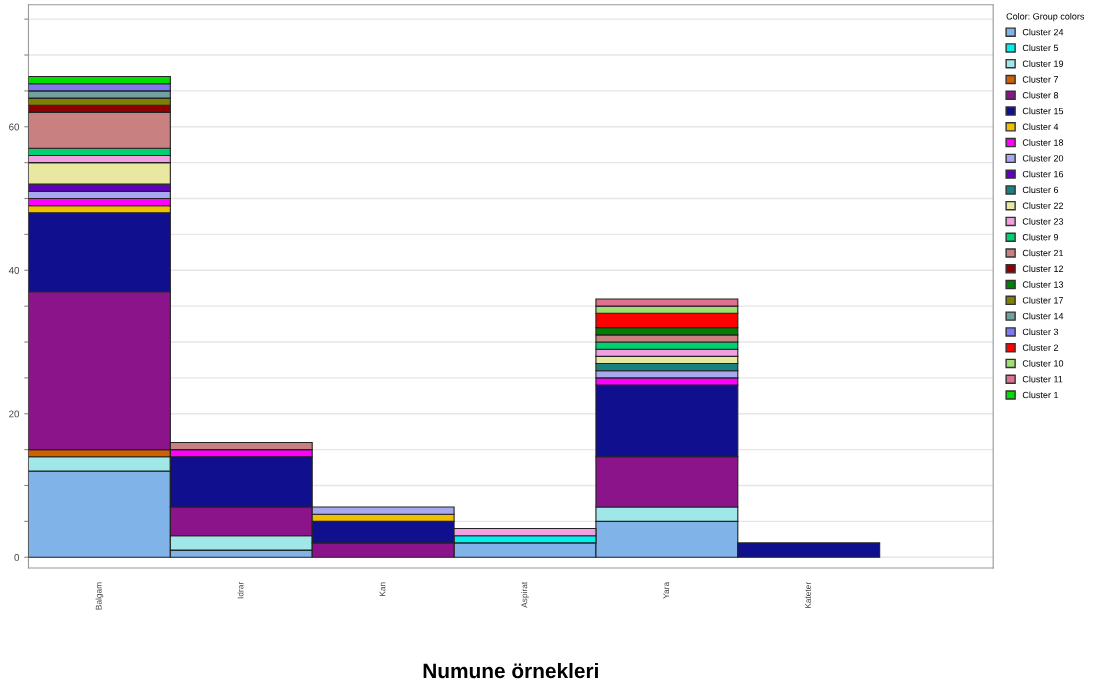 This screenshot has width=1095, height=686. Describe the element at coordinates (1042, 379) in the screenshot. I see `legend-label: Cluster 11` at that location.